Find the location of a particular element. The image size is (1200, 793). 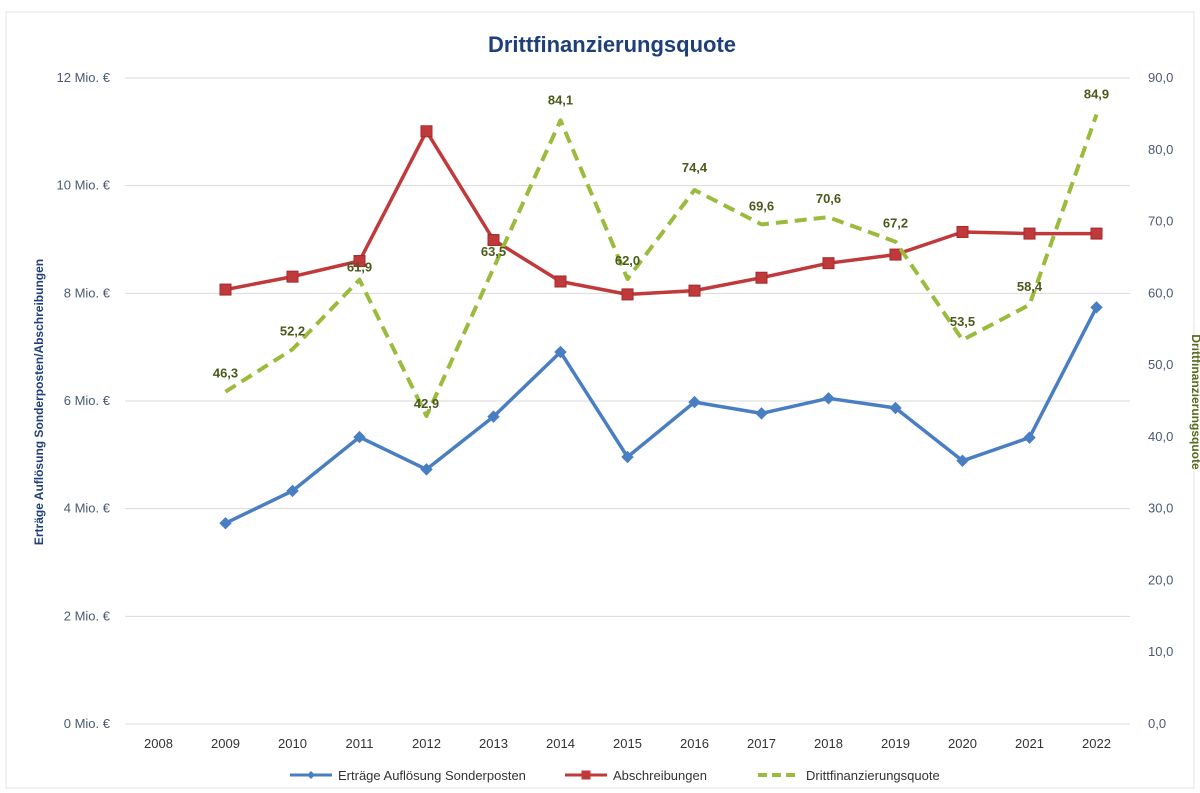

y-tick-label-right: 70,0 is located at coordinates (1160, 221).